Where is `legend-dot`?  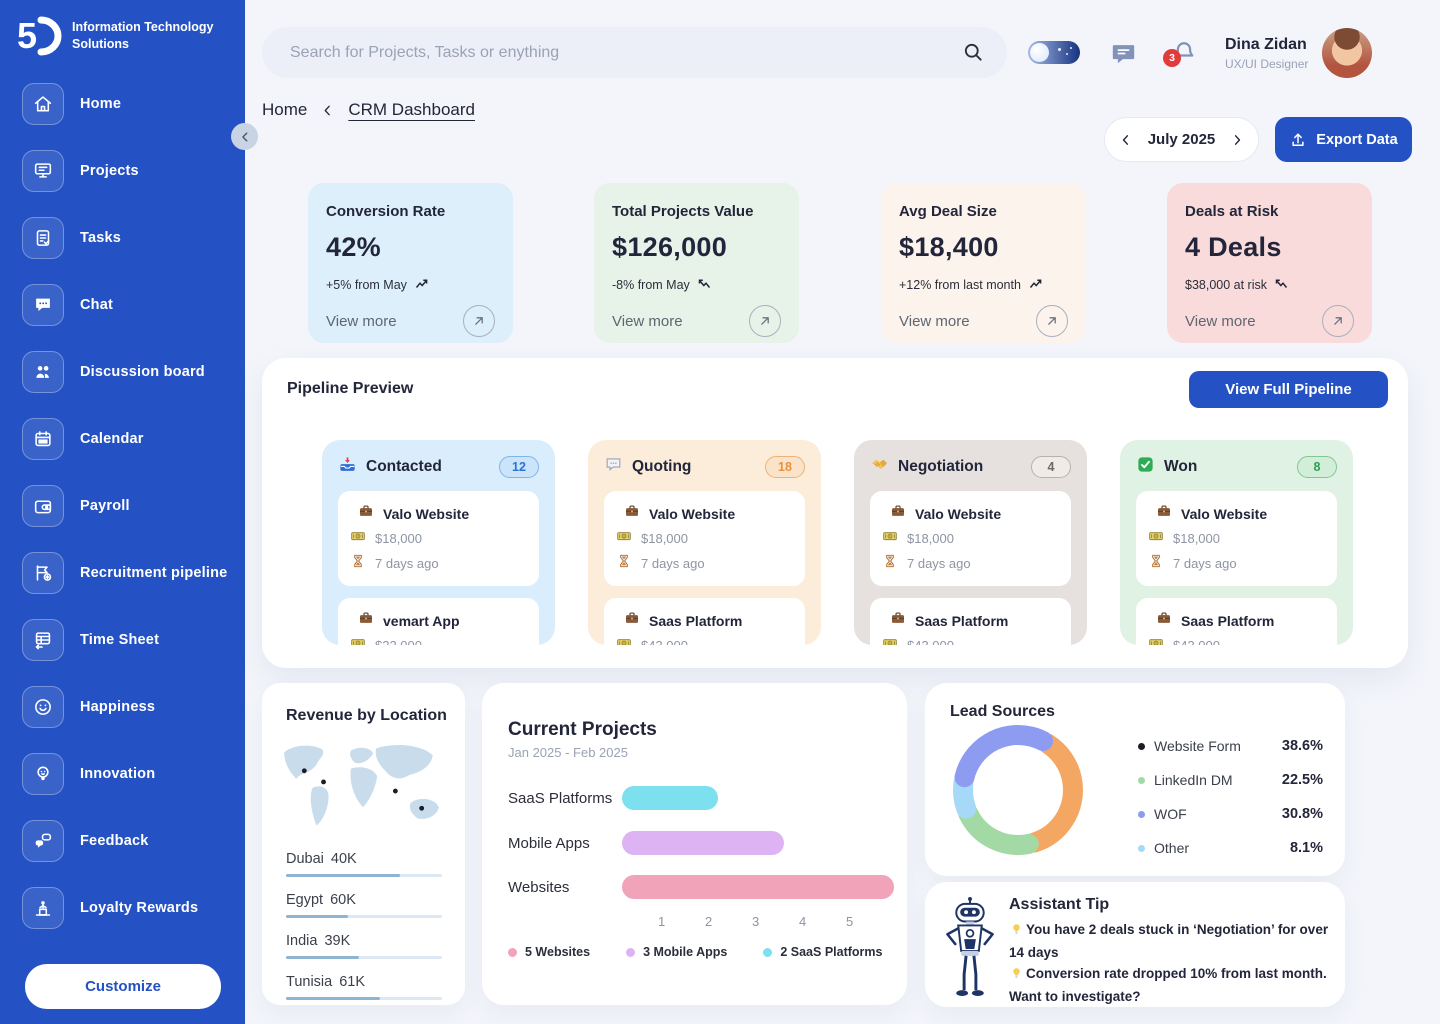
legend-dot is located at coordinates (1141, 780).